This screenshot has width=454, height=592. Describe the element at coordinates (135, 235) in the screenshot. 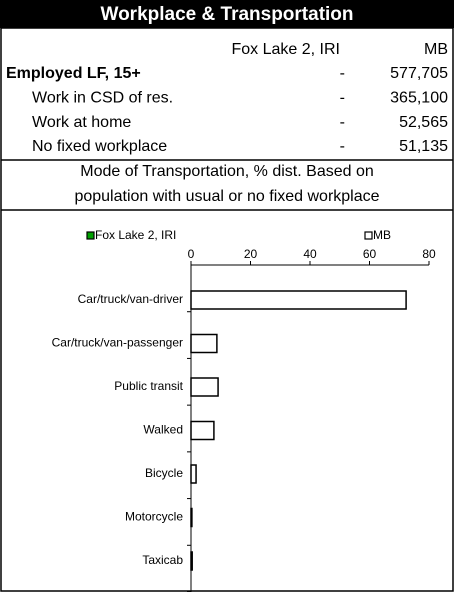

I see `legend-label: Fox Lake 2, IRI` at that location.